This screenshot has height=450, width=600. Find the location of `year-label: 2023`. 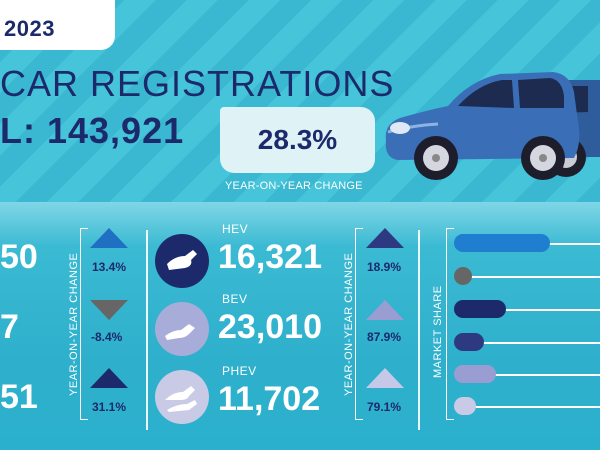

year-label: 2023 is located at coordinates (29, 28).